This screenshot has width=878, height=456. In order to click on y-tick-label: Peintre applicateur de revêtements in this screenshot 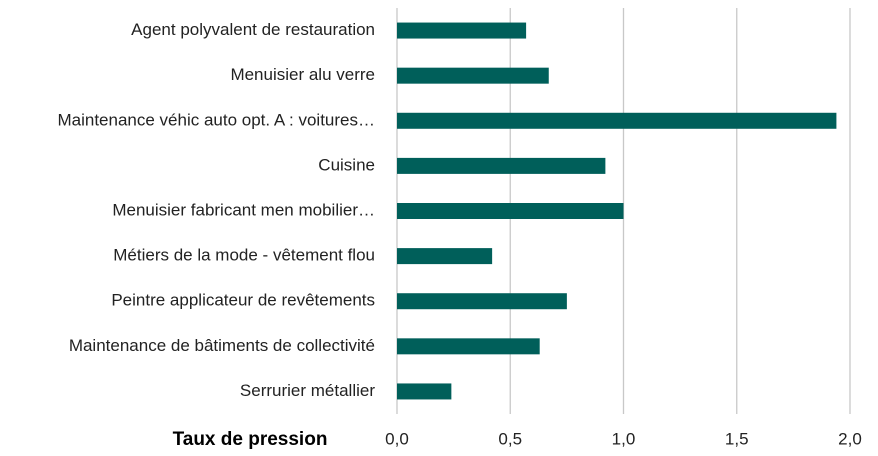, I will do `click(243, 300)`.